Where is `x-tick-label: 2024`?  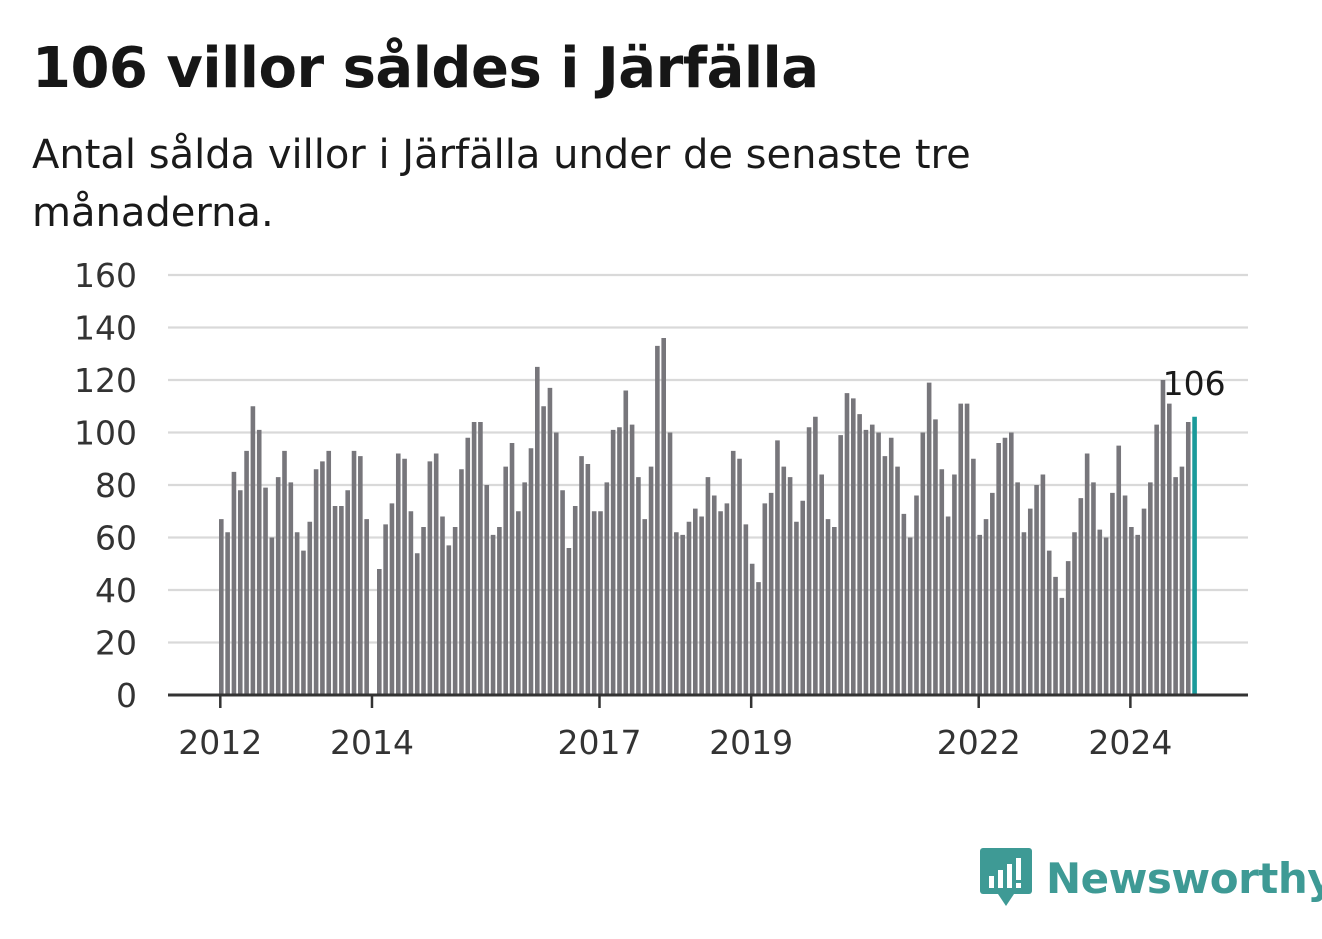
x-tick-label: 2024 is located at coordinates (1130, 742).